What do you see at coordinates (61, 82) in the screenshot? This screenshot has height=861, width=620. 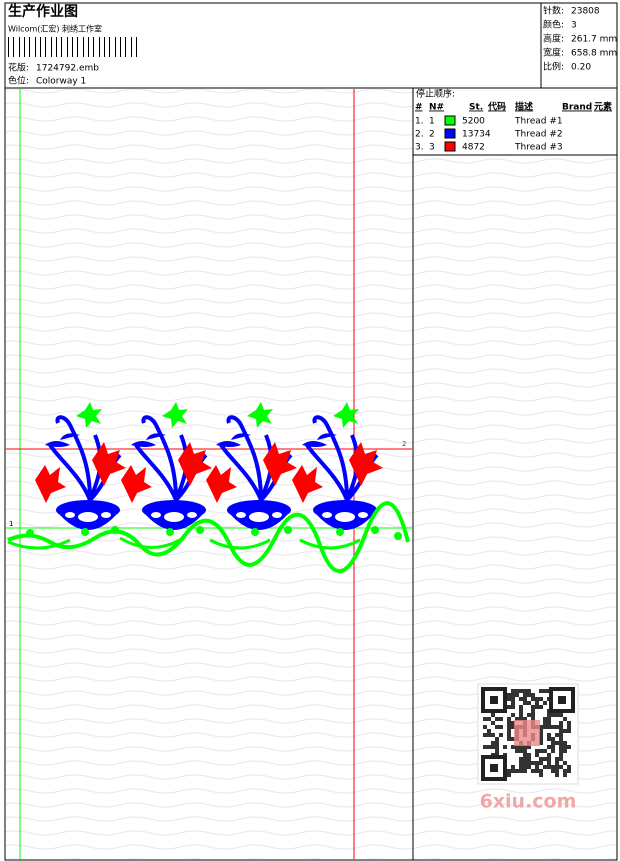 I see `colorway: Colorway 1` at bounding box center [61, 82].